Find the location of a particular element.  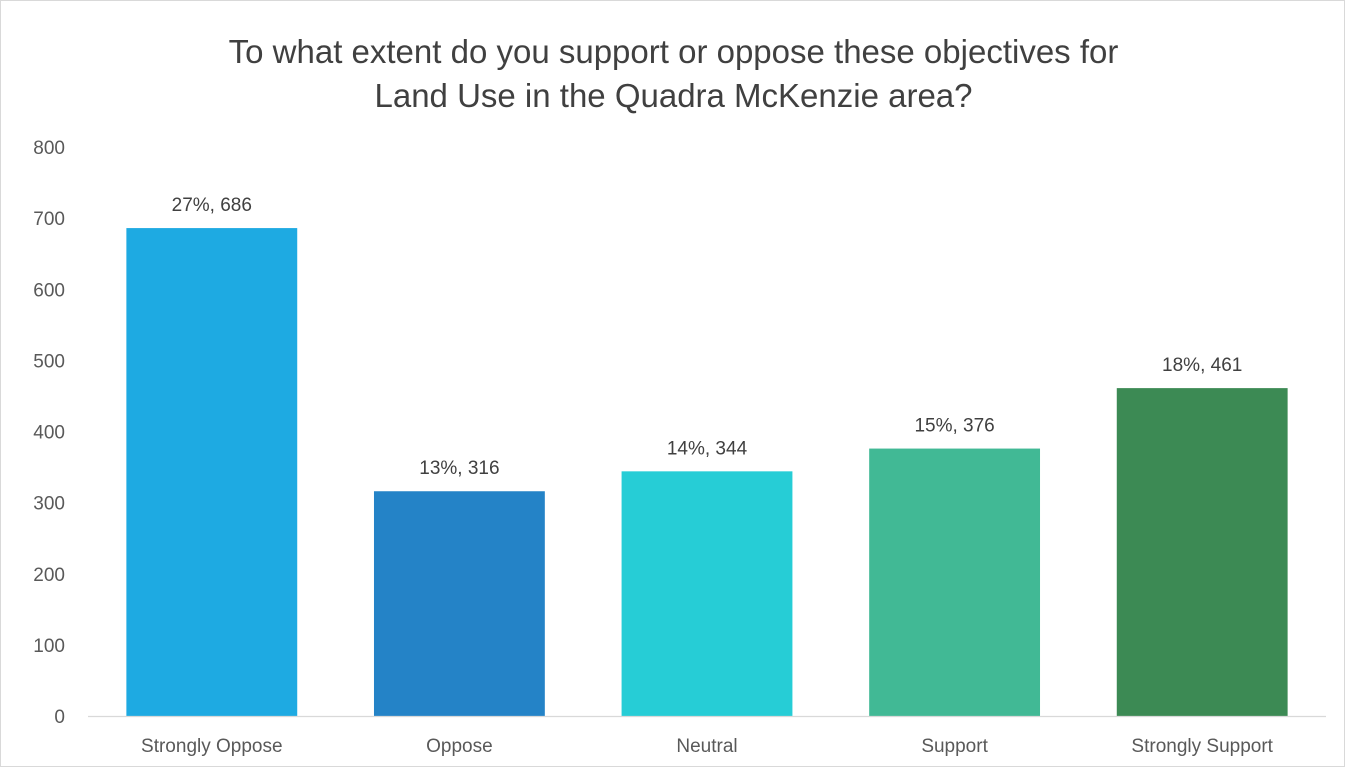

y-tick-label: 400 is located at coordinates (49, 433).